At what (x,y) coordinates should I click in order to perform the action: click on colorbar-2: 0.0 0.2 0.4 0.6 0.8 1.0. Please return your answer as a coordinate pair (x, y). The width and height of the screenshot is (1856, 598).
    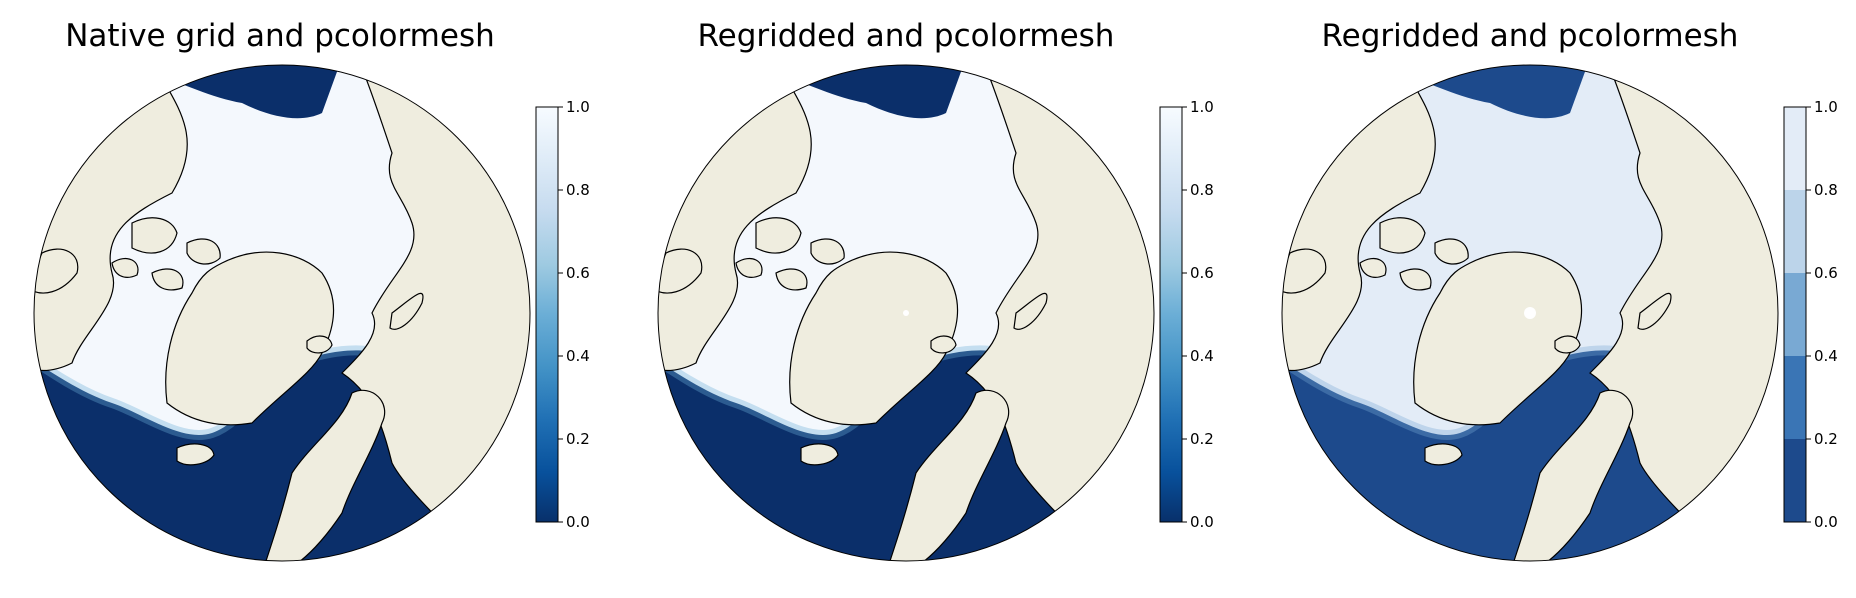
    Looking at the image, I should click on (1186, 314).